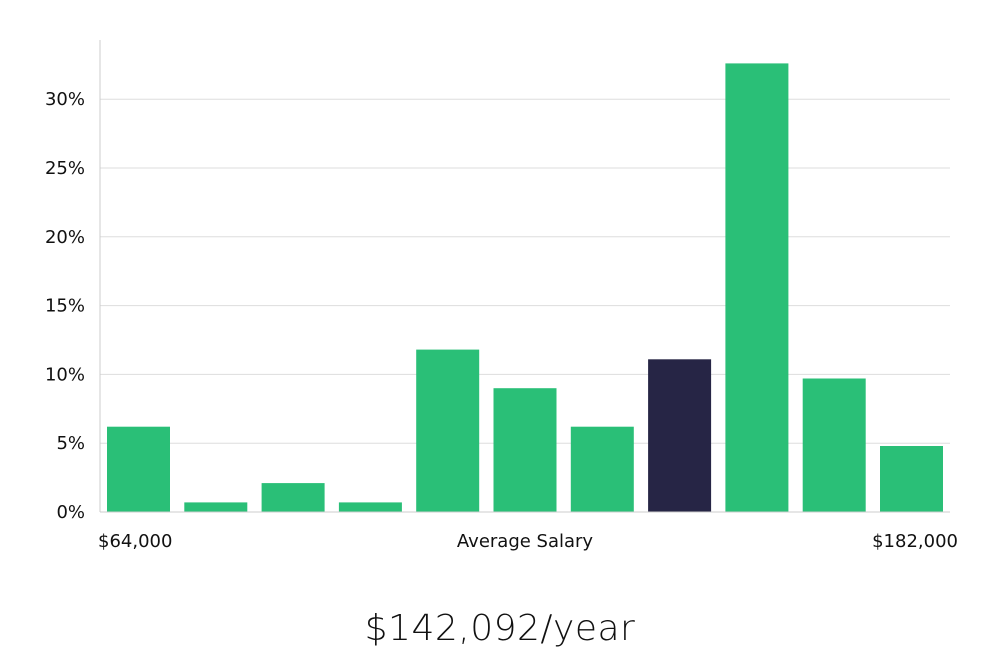 The image size is (1000, 660). What do you see at coordinates (65, 374) in the screenshot?
I see `y-tick-label: 10%` at bounding box center [65, 374].